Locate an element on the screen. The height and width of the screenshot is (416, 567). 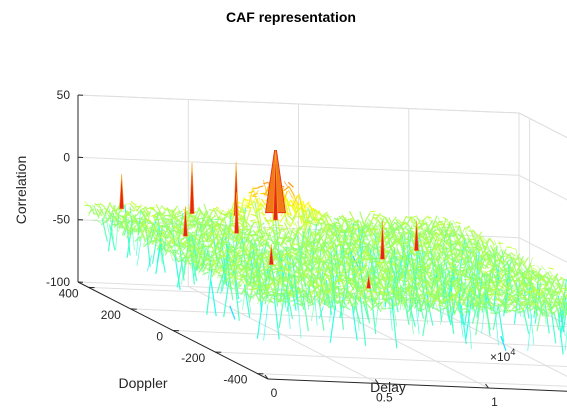
z-axis-label: Correlation is located at coordinates (21, 190).